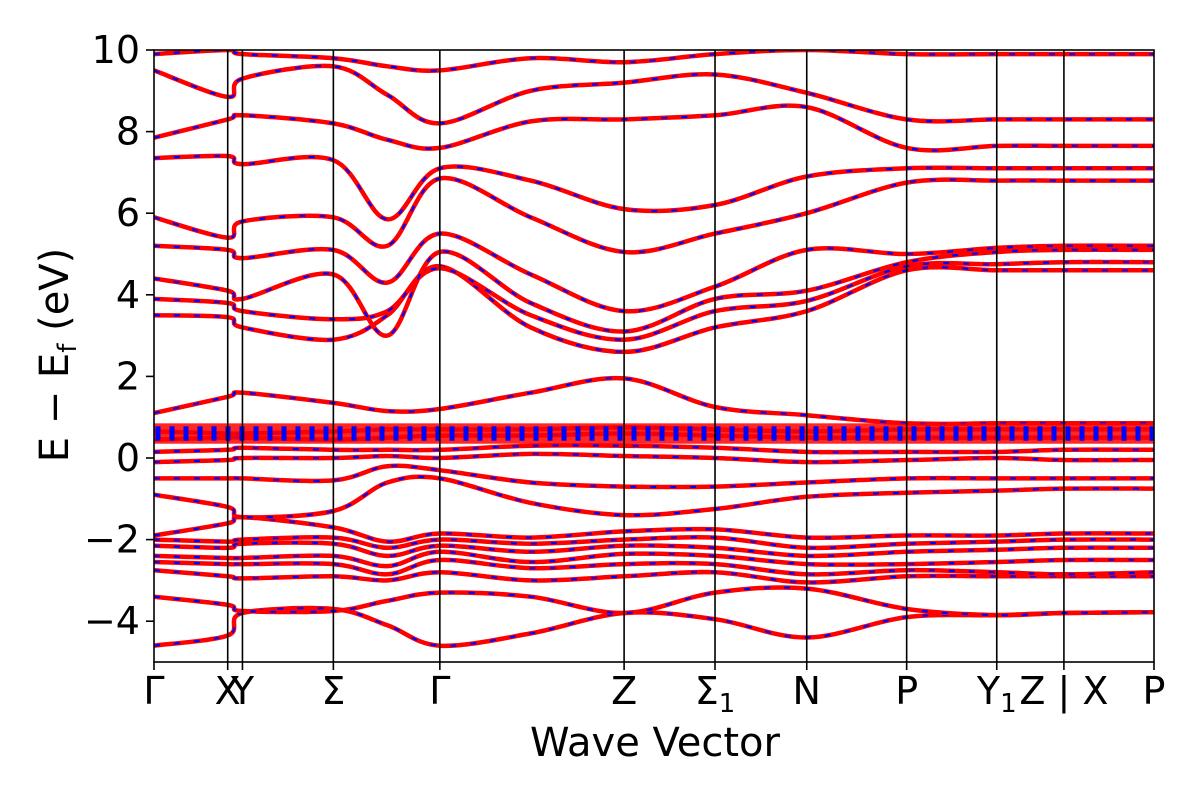 This screenshot has height=800, width=1200. What do you see at coordinates (807, 691) in the screenshot?
I see `x-tick-label: N` at bounding box center [807, 691].